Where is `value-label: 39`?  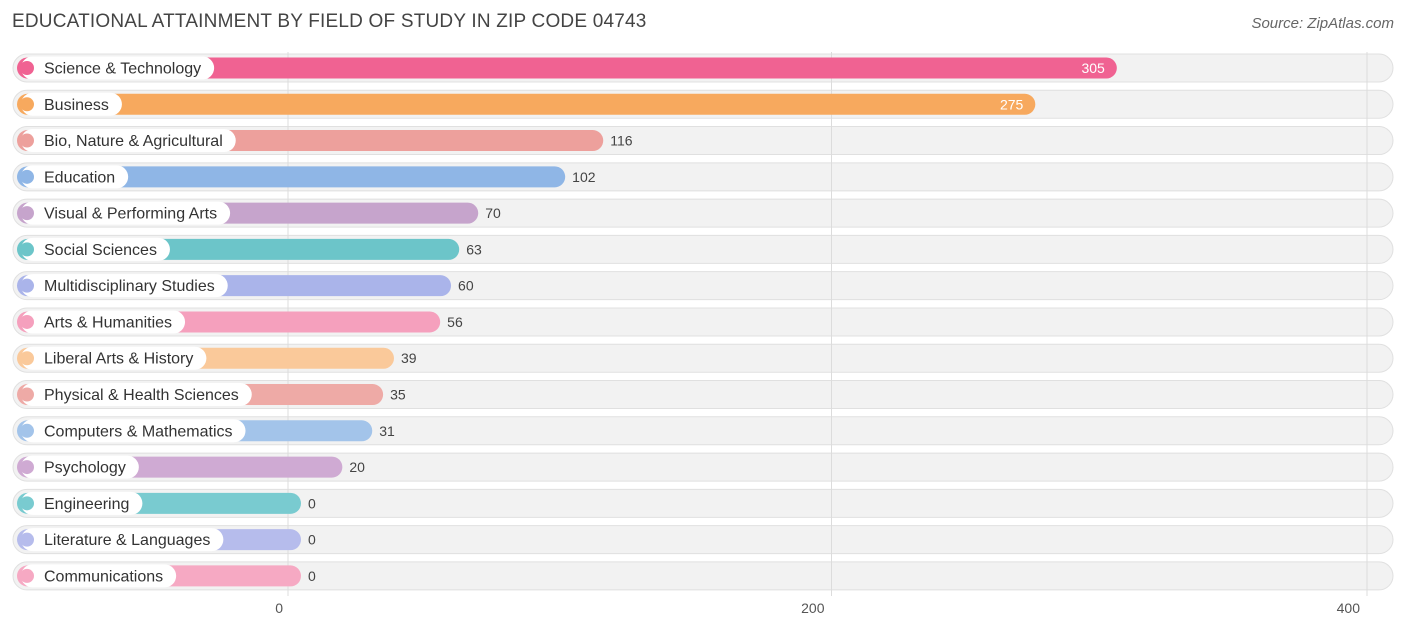
value-label: 39 is located at coordinates (409, 358).